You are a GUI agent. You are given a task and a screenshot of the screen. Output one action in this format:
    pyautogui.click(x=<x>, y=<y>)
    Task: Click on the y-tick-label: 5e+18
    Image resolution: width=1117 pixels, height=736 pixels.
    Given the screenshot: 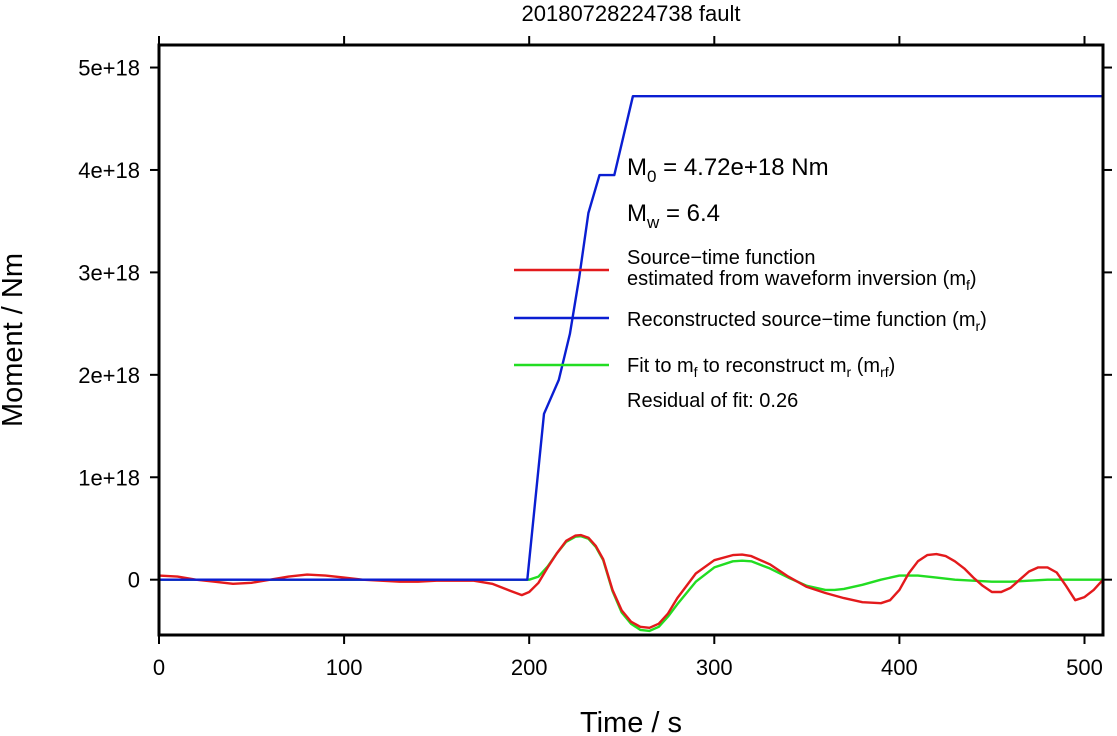 What is the action you would take?
    pyautogui.click(x=109, y=68)
    